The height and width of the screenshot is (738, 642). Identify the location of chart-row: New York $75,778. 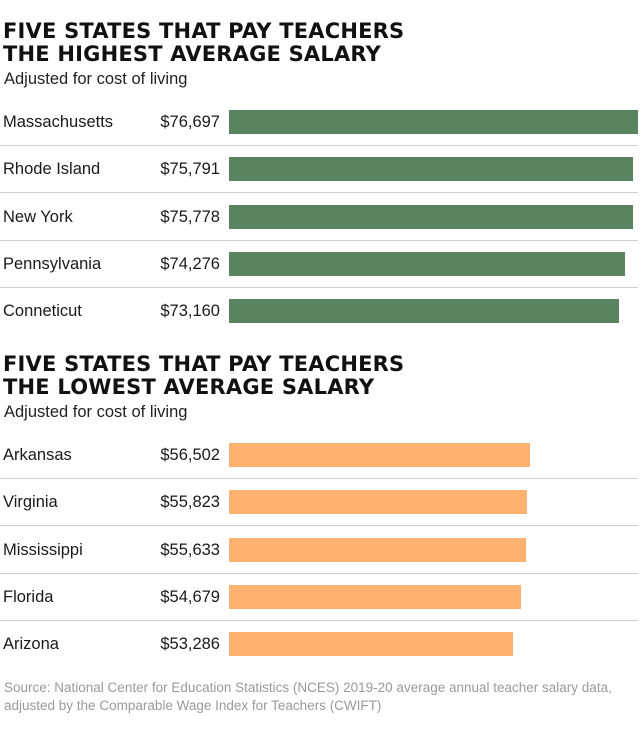
(321, 217).